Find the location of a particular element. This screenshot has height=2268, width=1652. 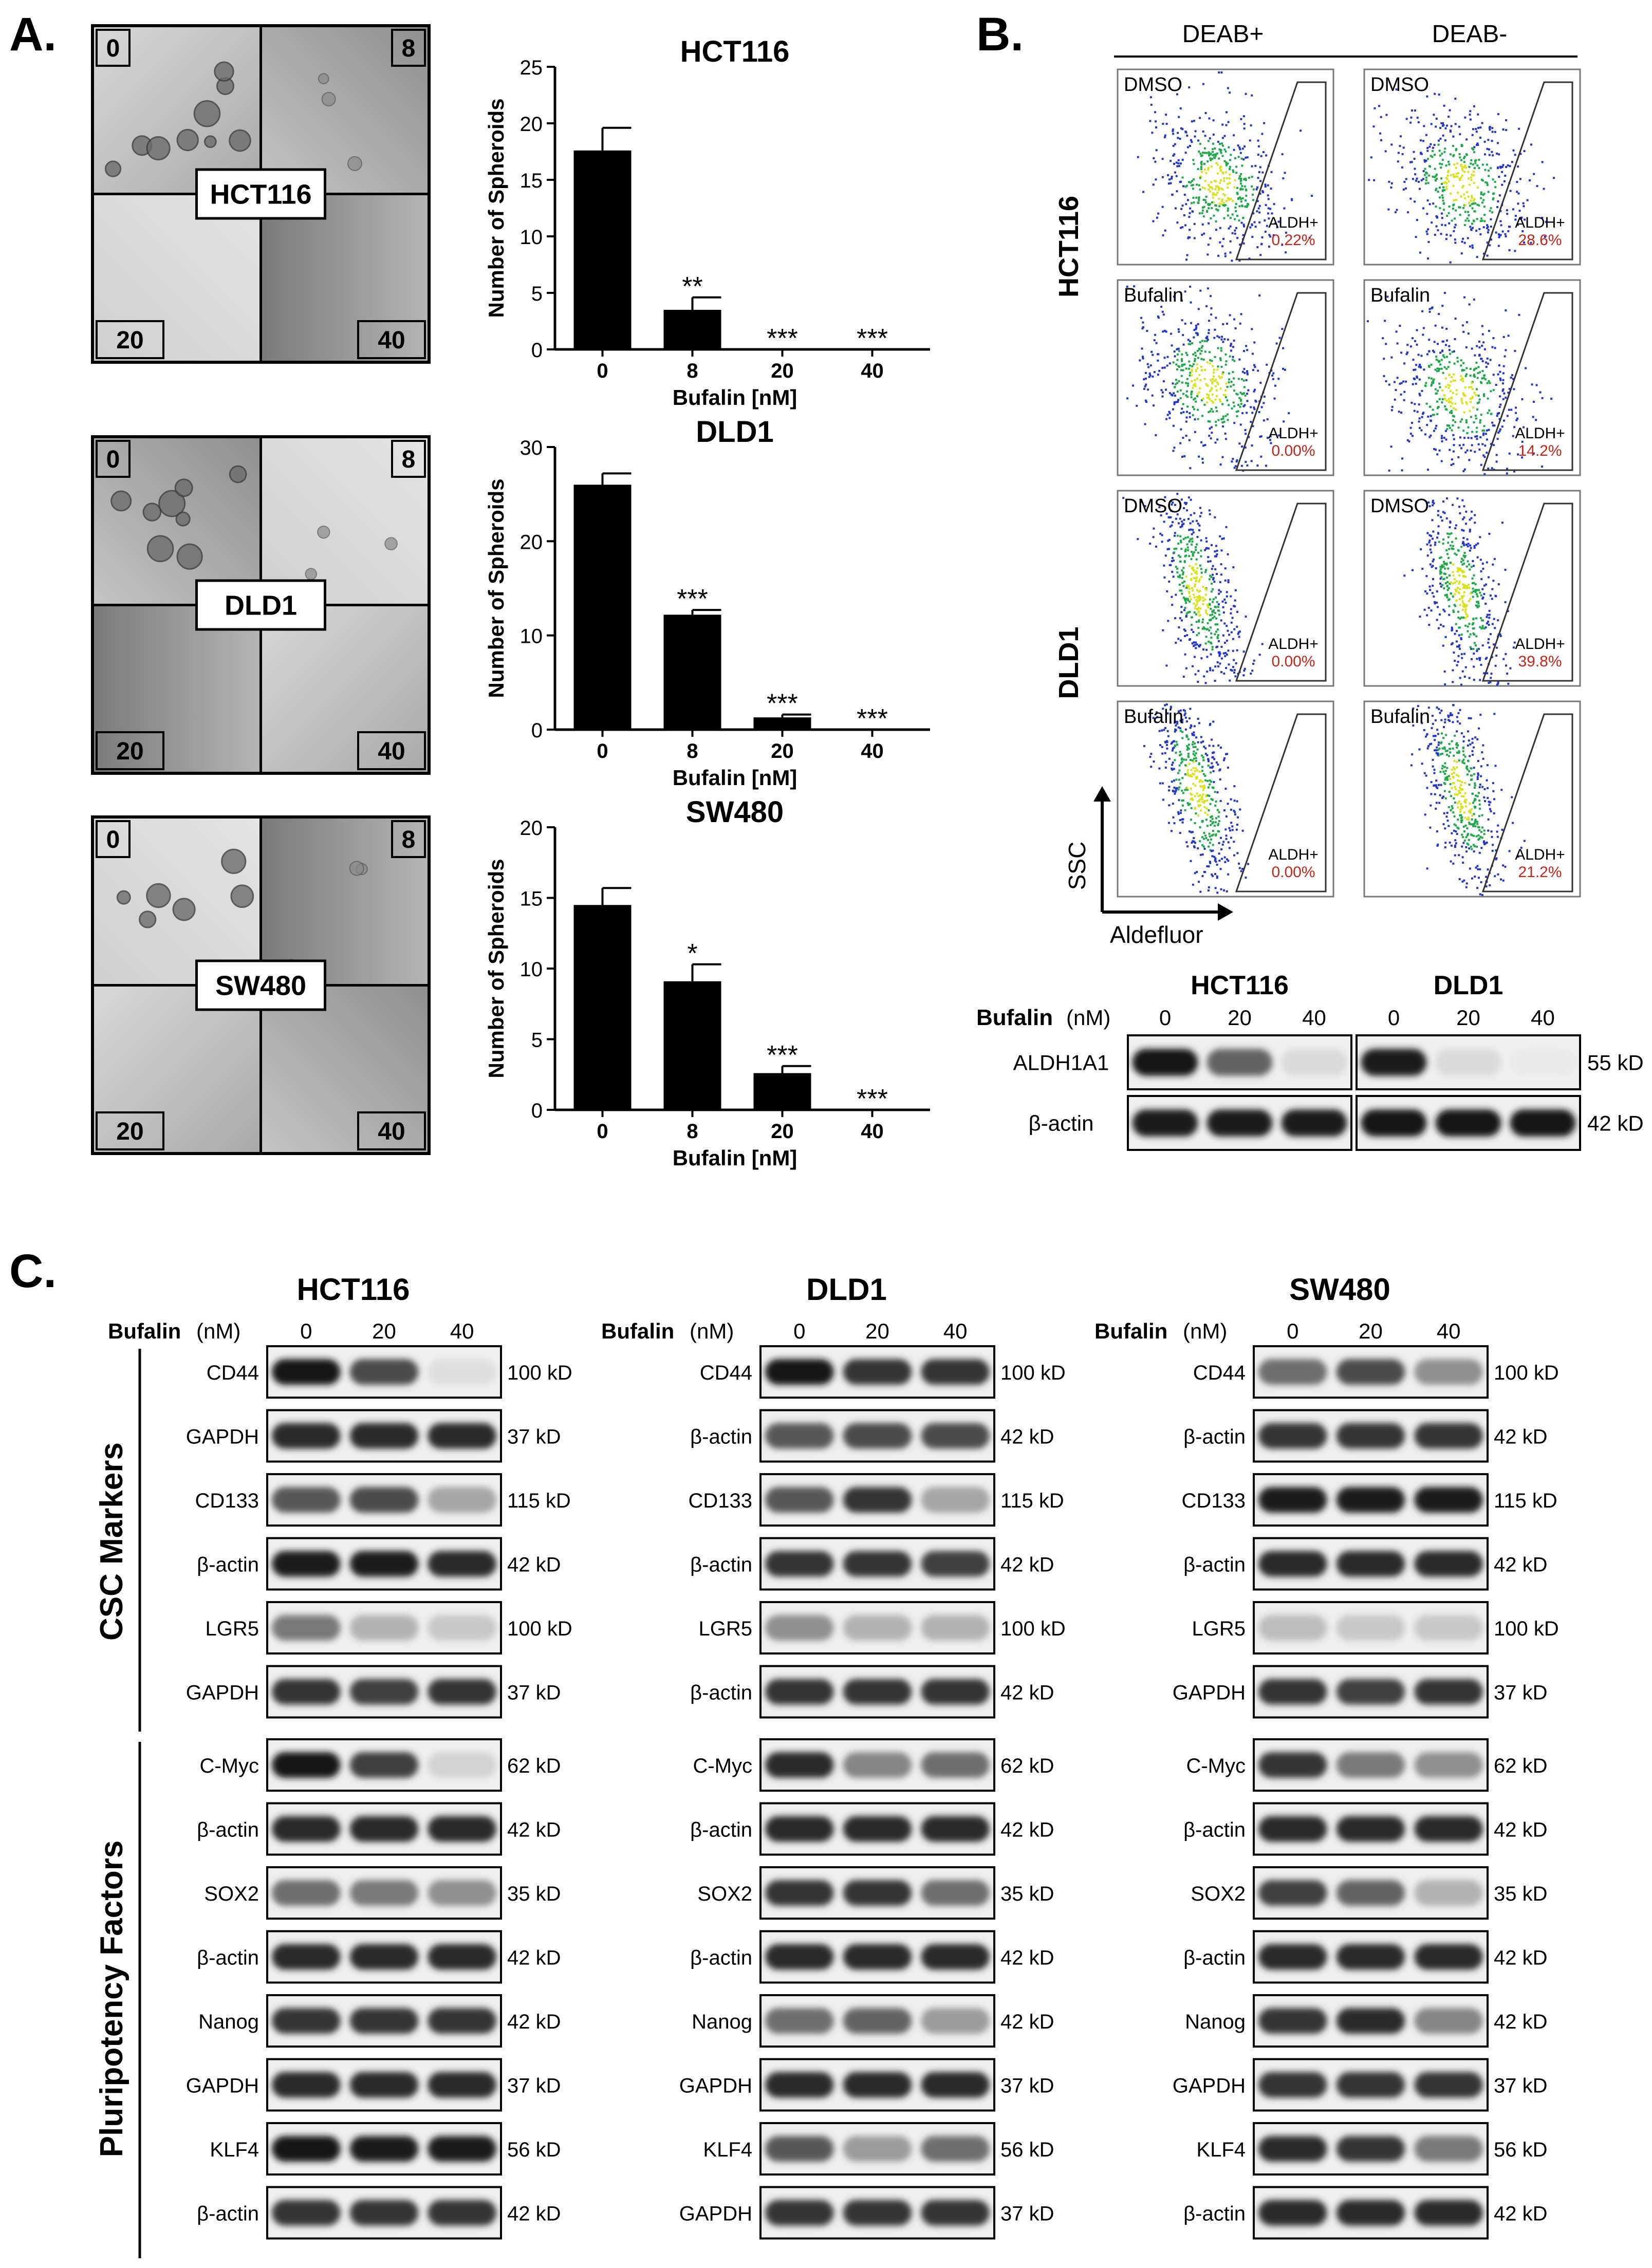

row-label-hct116: HCT116 is located at coordinates (1068, 247).